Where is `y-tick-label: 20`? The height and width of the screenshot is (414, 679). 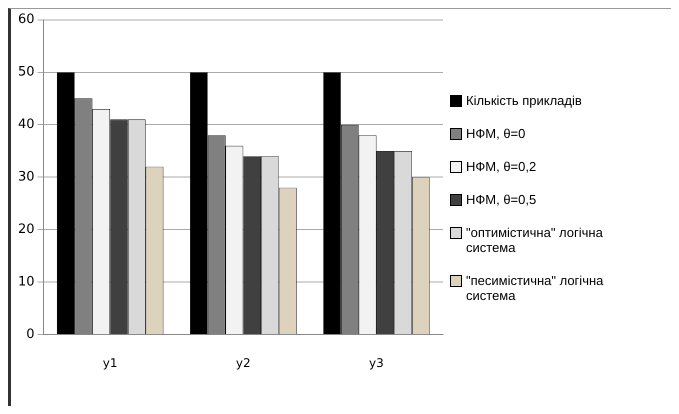
y-tick-label: 20 is located at coordinates (26, 230).